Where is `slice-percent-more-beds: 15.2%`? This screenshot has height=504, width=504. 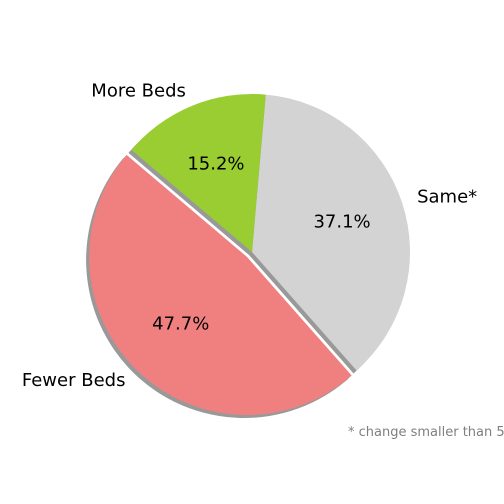
slice-percent-more-beds: 15.2% is located at coordinates (215, 163).